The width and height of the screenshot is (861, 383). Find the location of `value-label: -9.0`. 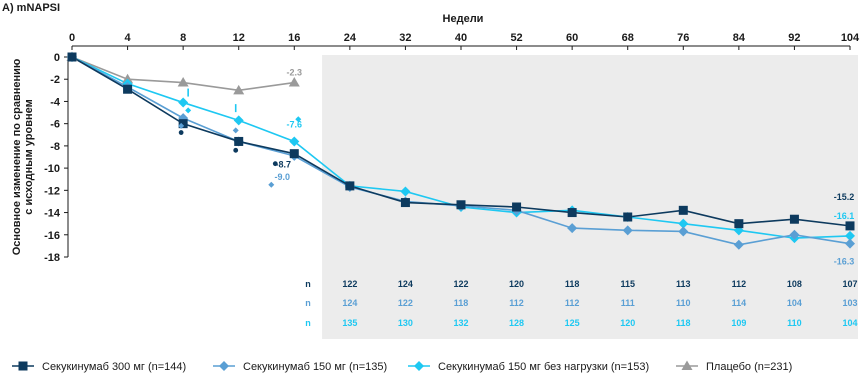

value-label: -9.0 is located at coordinates (283, 177).